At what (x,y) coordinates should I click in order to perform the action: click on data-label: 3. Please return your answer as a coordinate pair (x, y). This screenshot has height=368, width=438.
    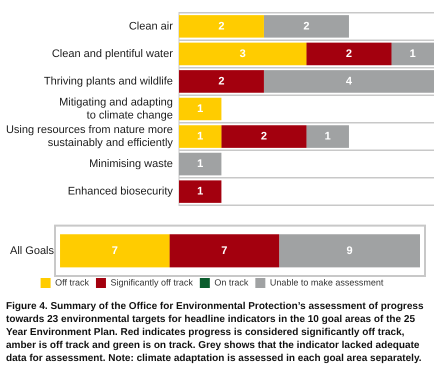
    Looking at the image, I should click on (243, 54).